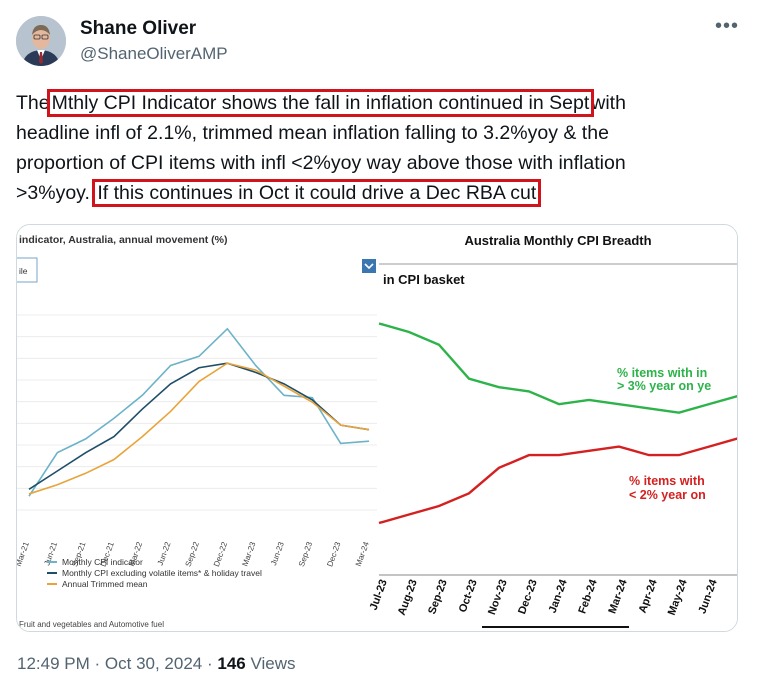 The image size is (775, 690). I want to click on views-label: Views, so click(273, 663).